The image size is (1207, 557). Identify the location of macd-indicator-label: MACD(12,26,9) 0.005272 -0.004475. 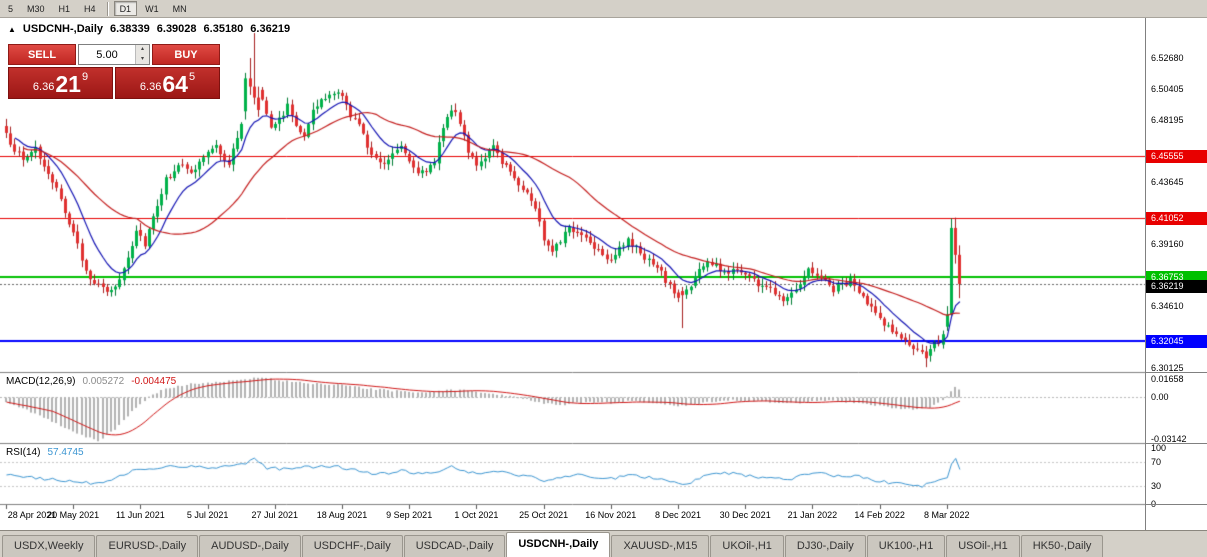
(91, 381).